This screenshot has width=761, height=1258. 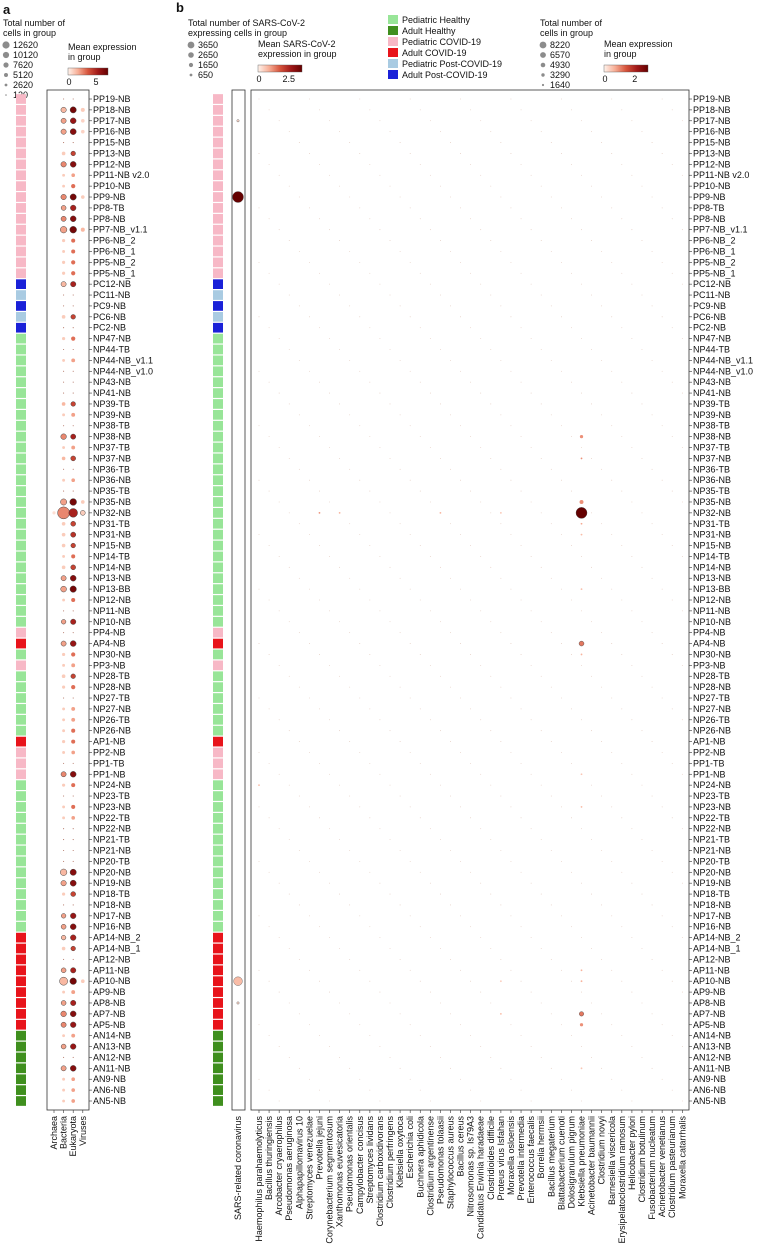 What do you see at coordinates (709, 1090) in the screenshot?
I see `row-label: AN6-NB` at bounding box center [709, 1090].